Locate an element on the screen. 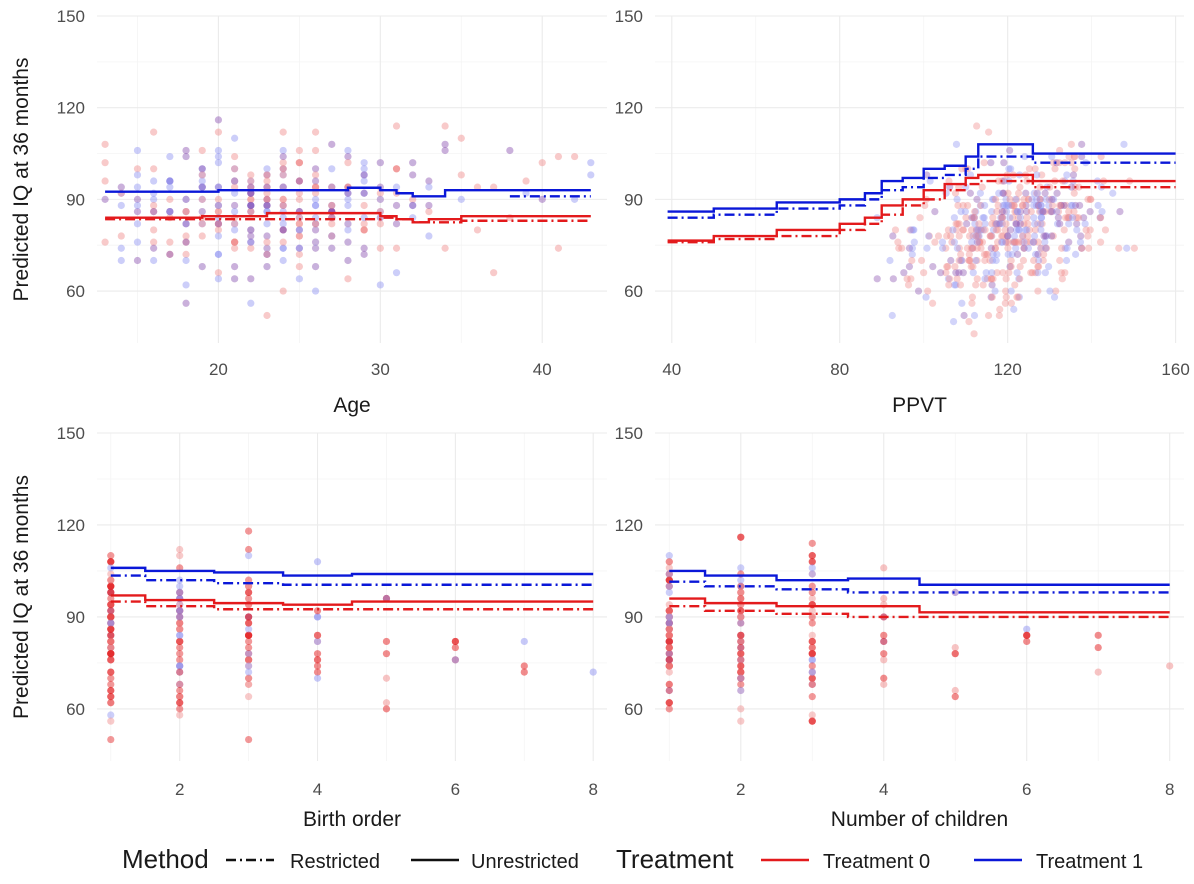 The image size is (1194, 884). y-tick-label: 60 is located at coordinates (75, 709).